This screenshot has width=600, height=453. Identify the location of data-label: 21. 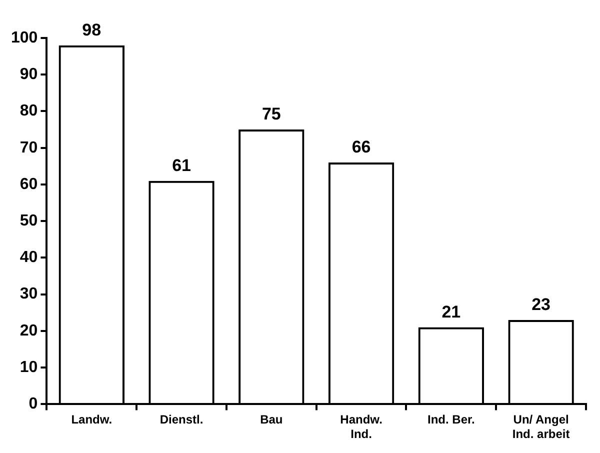
(451, 312).